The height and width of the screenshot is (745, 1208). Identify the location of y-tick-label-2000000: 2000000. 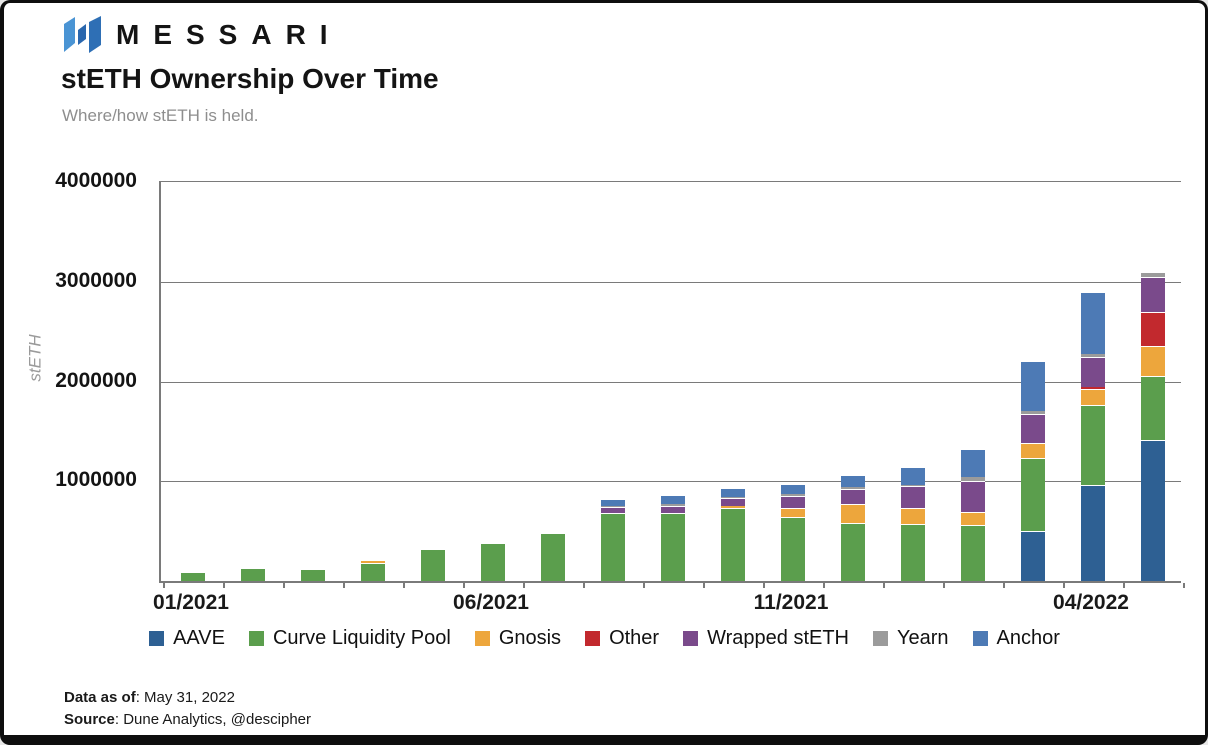
(96, 380).